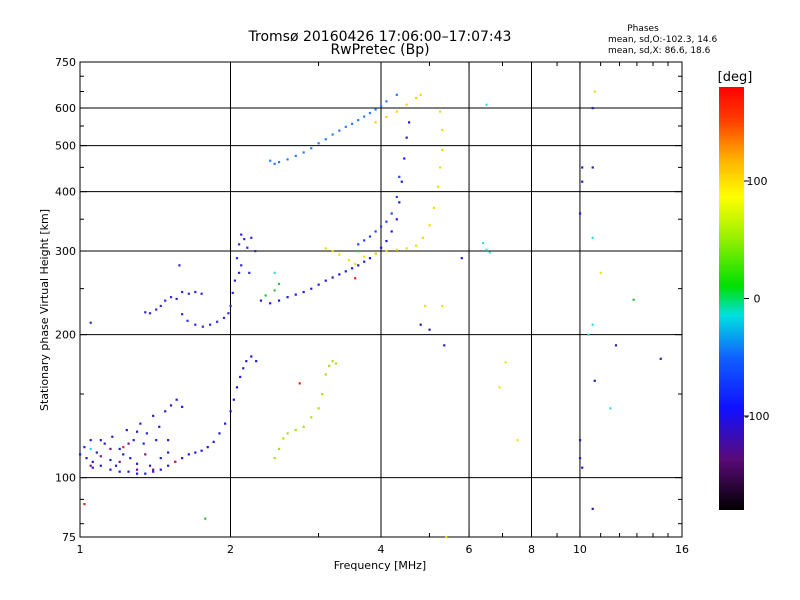 Image resolution: width=800 pixels, height=600 pixels. What do you see at coordinates (380, 565) in the screenshot?
I see `x-axis-label: Frequency [MHz]` at bounding box center [380, 565].